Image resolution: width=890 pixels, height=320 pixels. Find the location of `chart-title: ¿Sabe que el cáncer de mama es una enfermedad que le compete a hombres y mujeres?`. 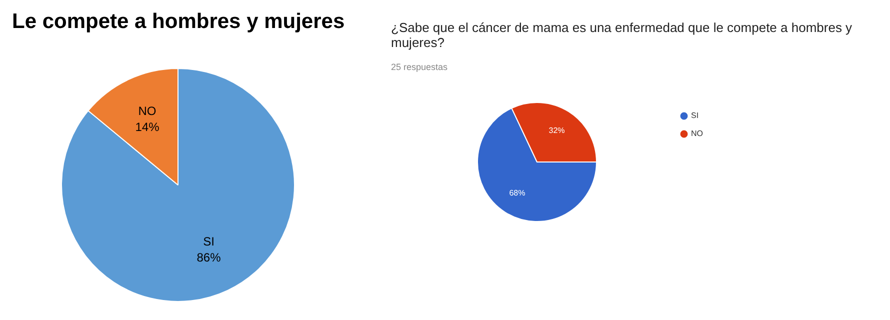

chart-title: ¿Sabe que el cáncer de mama es una enfermedad que le compete a hombres y mujeres? is located at coordinates (622, 35).